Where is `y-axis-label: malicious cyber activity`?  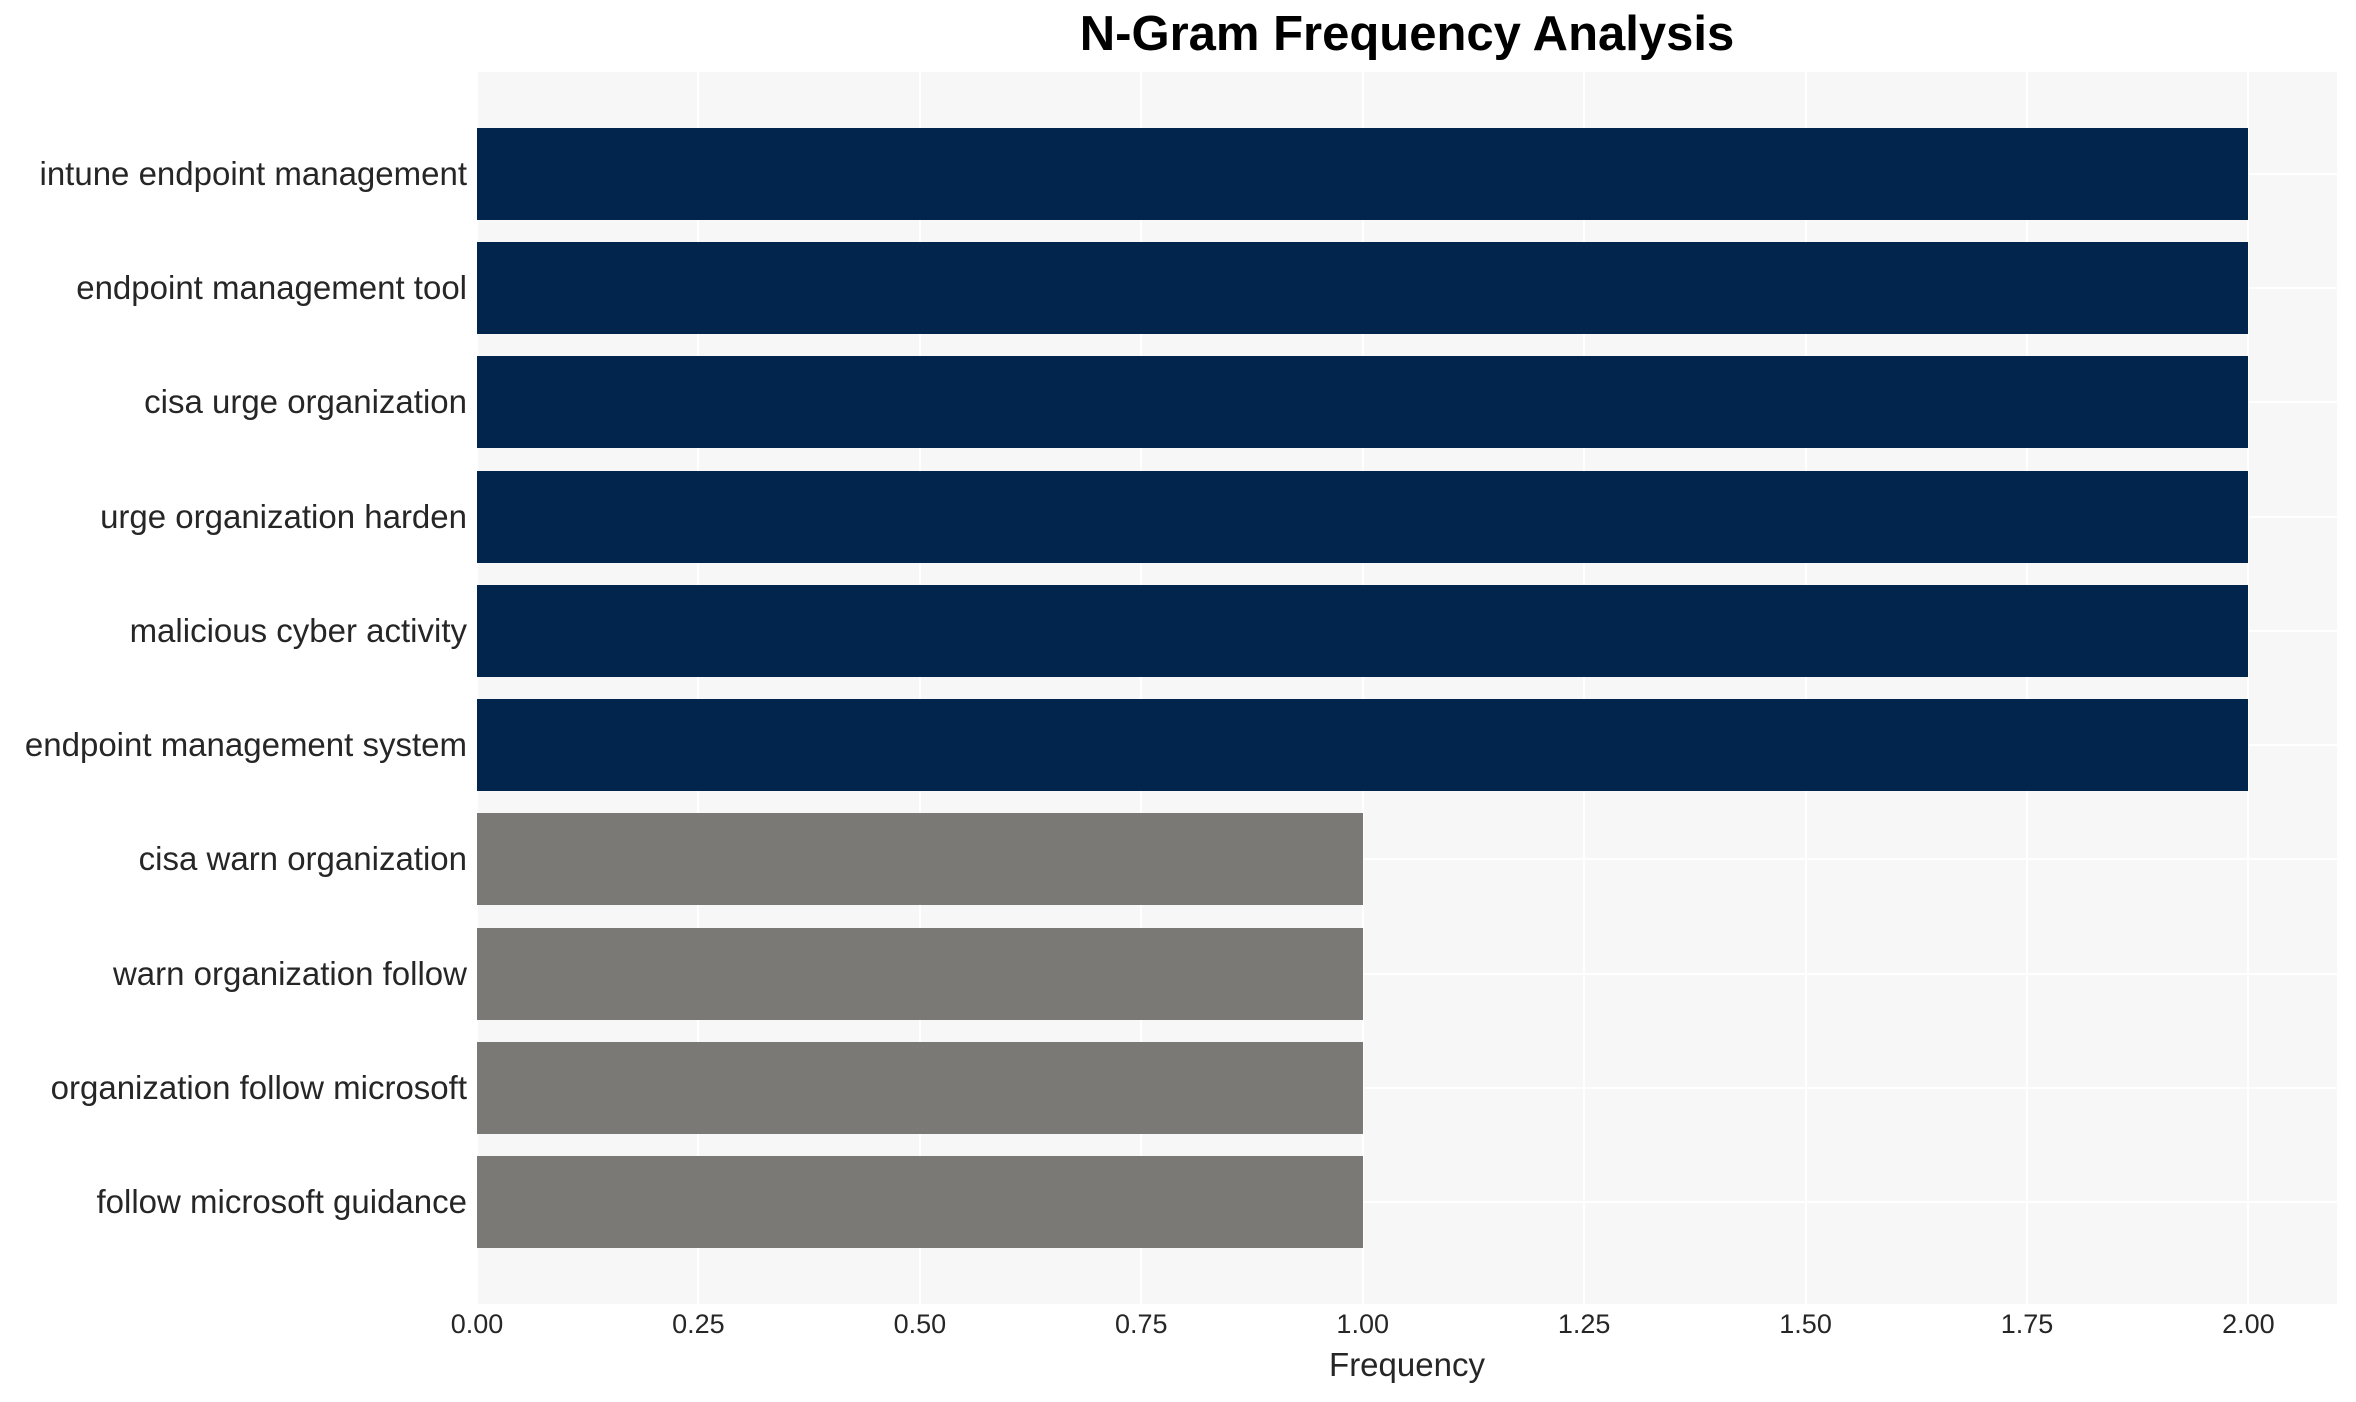
y-axis-label: malicious cyber activity is located at coordinates (298, 630).